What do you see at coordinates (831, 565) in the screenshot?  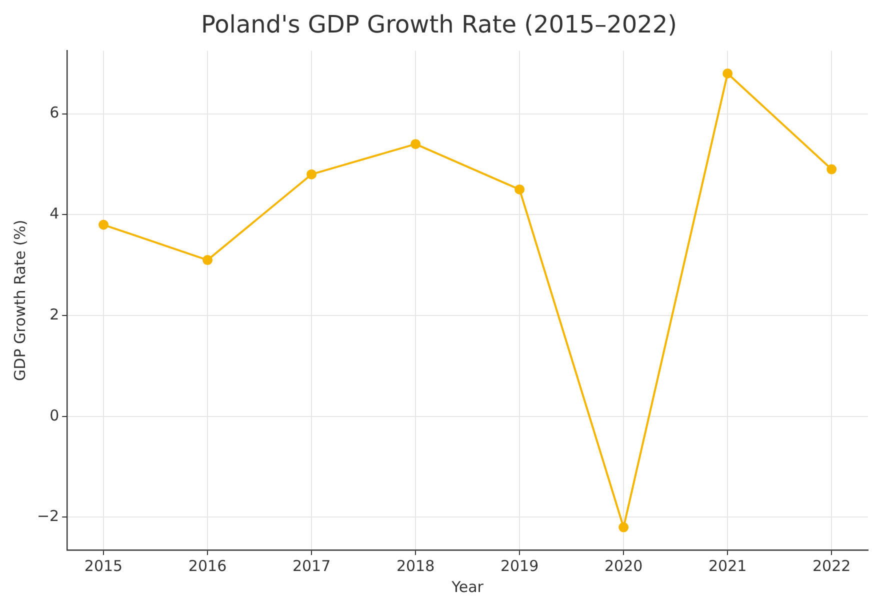 I see `x-tick-label: 2022` at bounding box center [831, 565].